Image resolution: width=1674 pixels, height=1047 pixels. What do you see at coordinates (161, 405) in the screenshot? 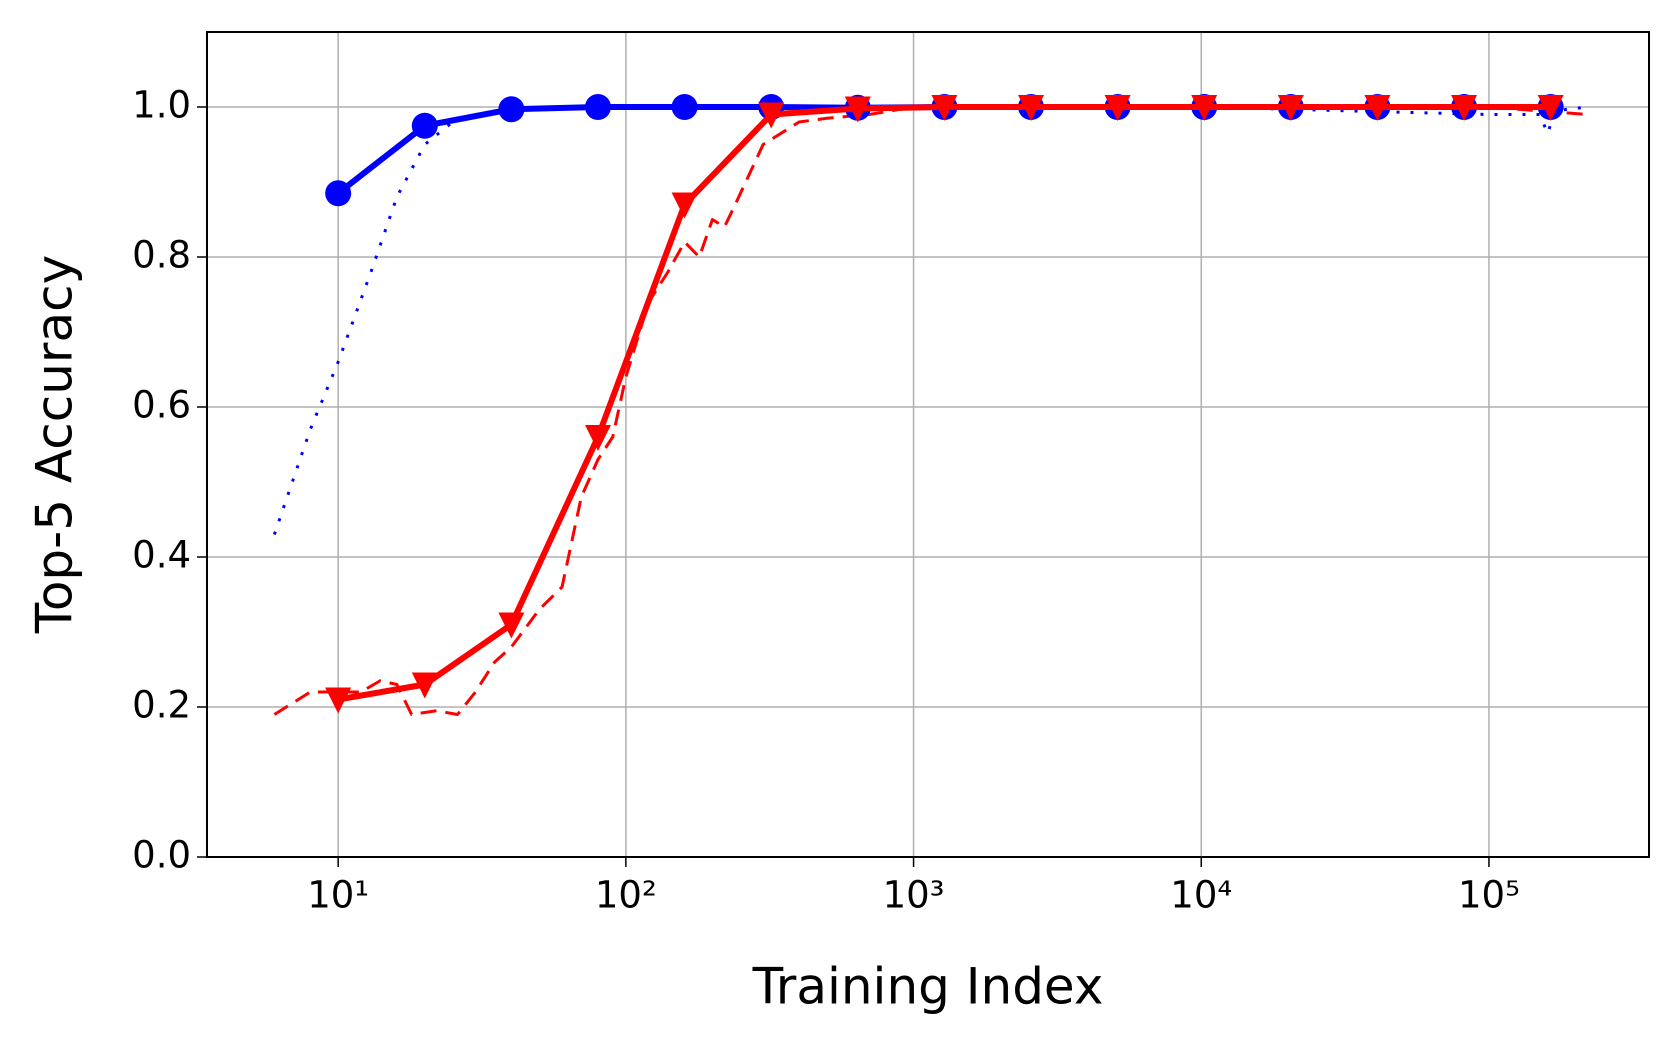
I see `y-tick-label: 0.6` at bounding box center [161, 405].